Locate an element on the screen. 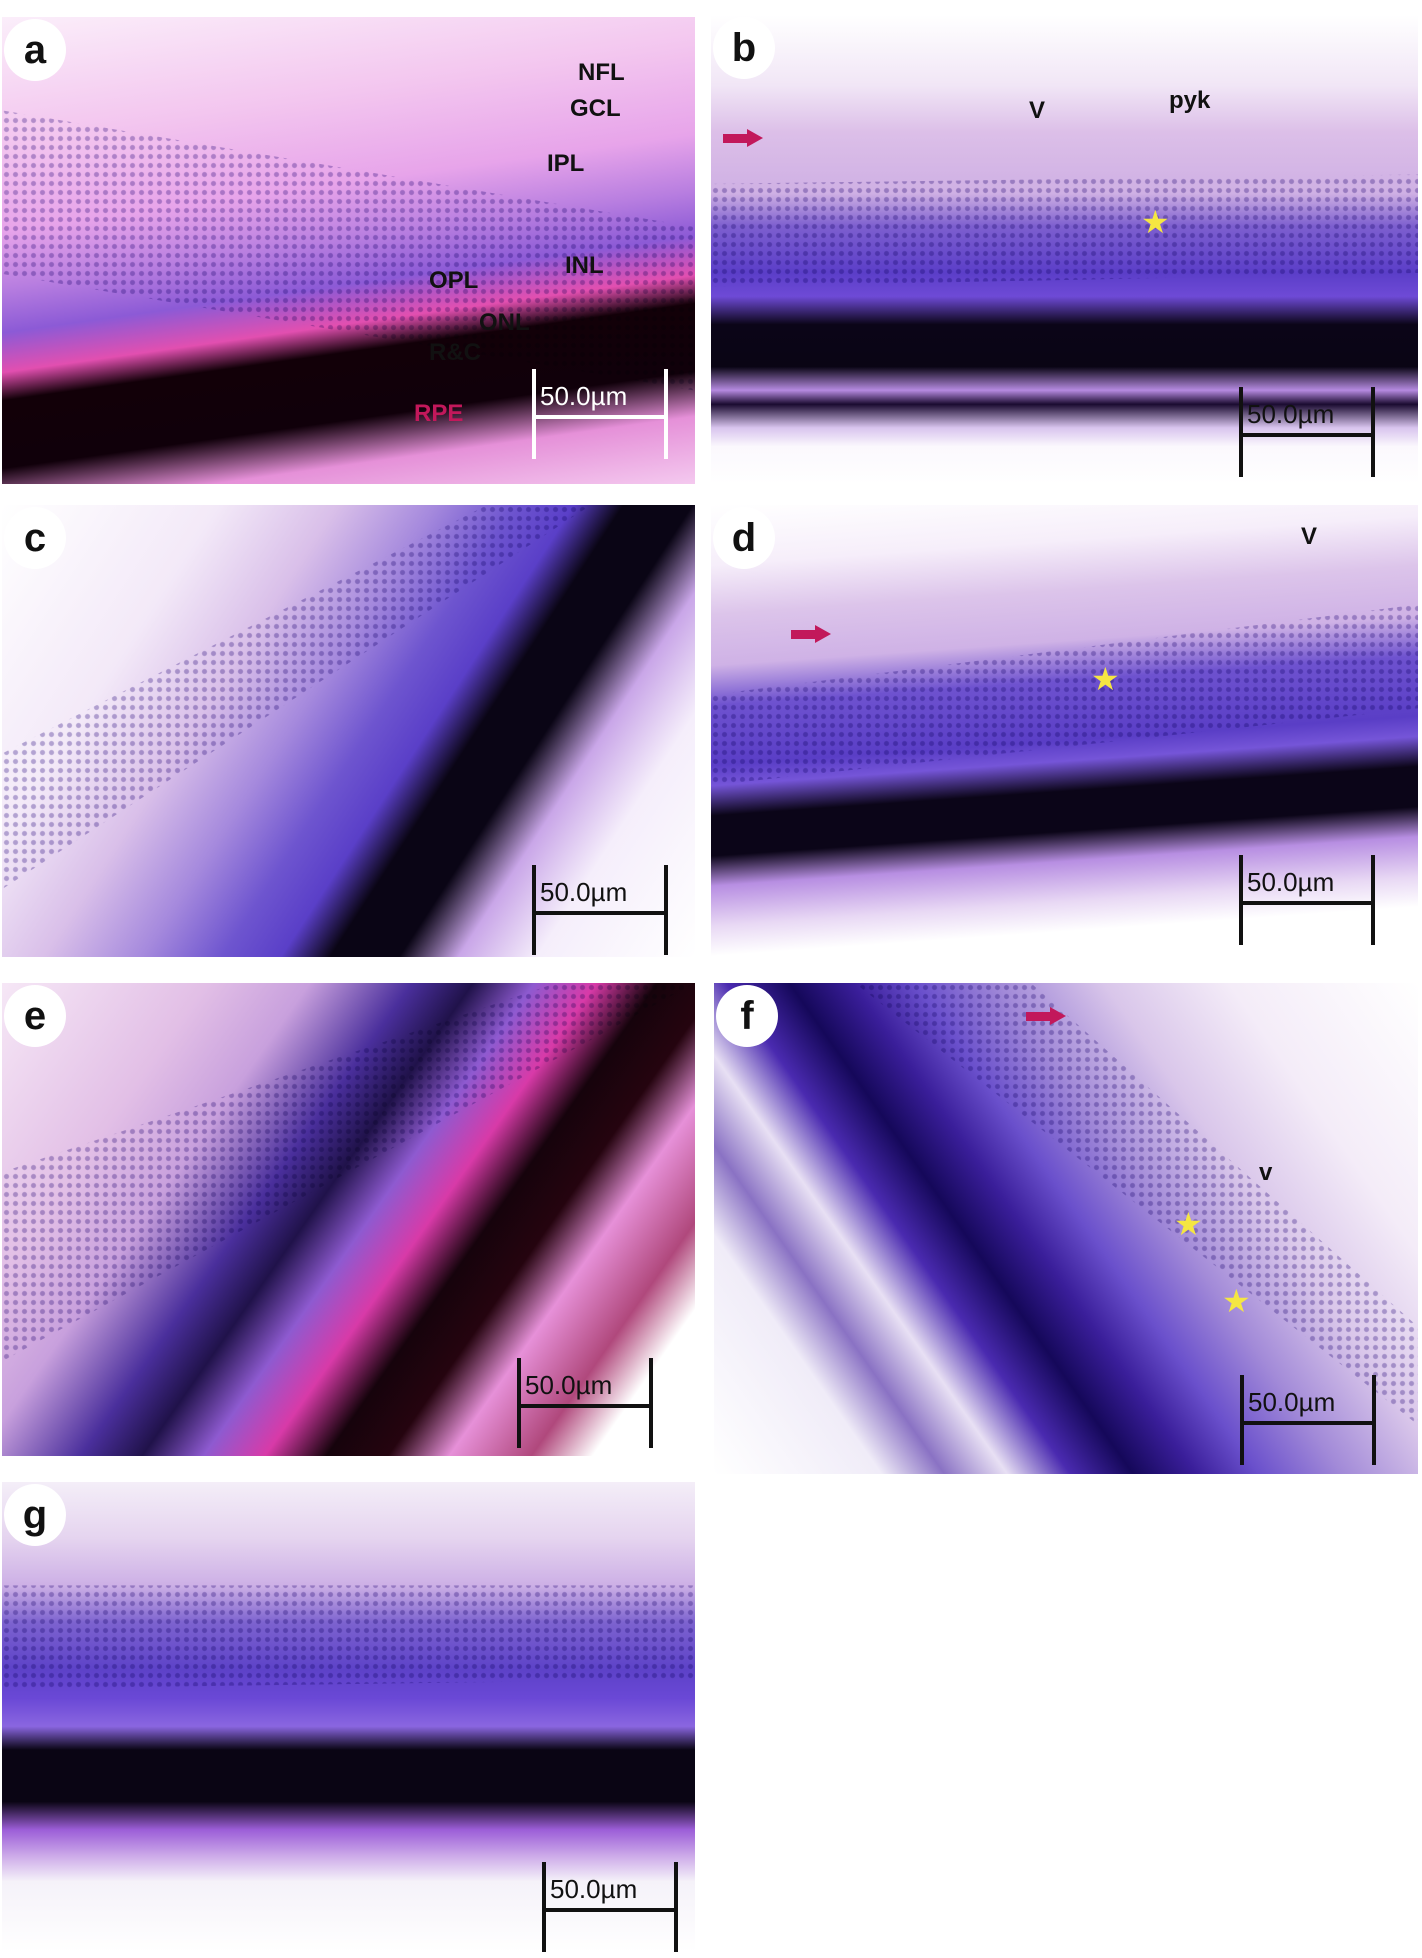  panel-b: b V pyk ★ 50.0µm is located at coordinates (1064, 249).